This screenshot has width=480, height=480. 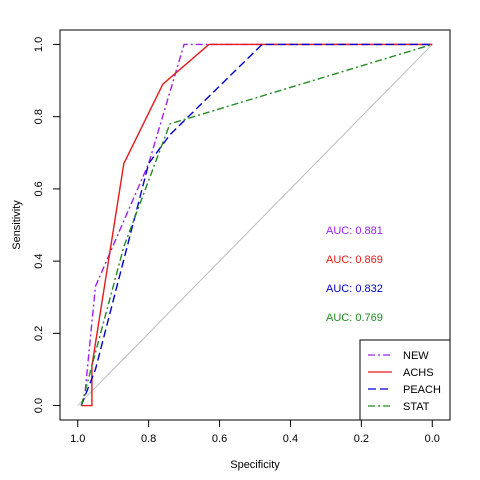 I want to click on auc-label-peach: AUC: 0.832, so click(x=354, y=289).